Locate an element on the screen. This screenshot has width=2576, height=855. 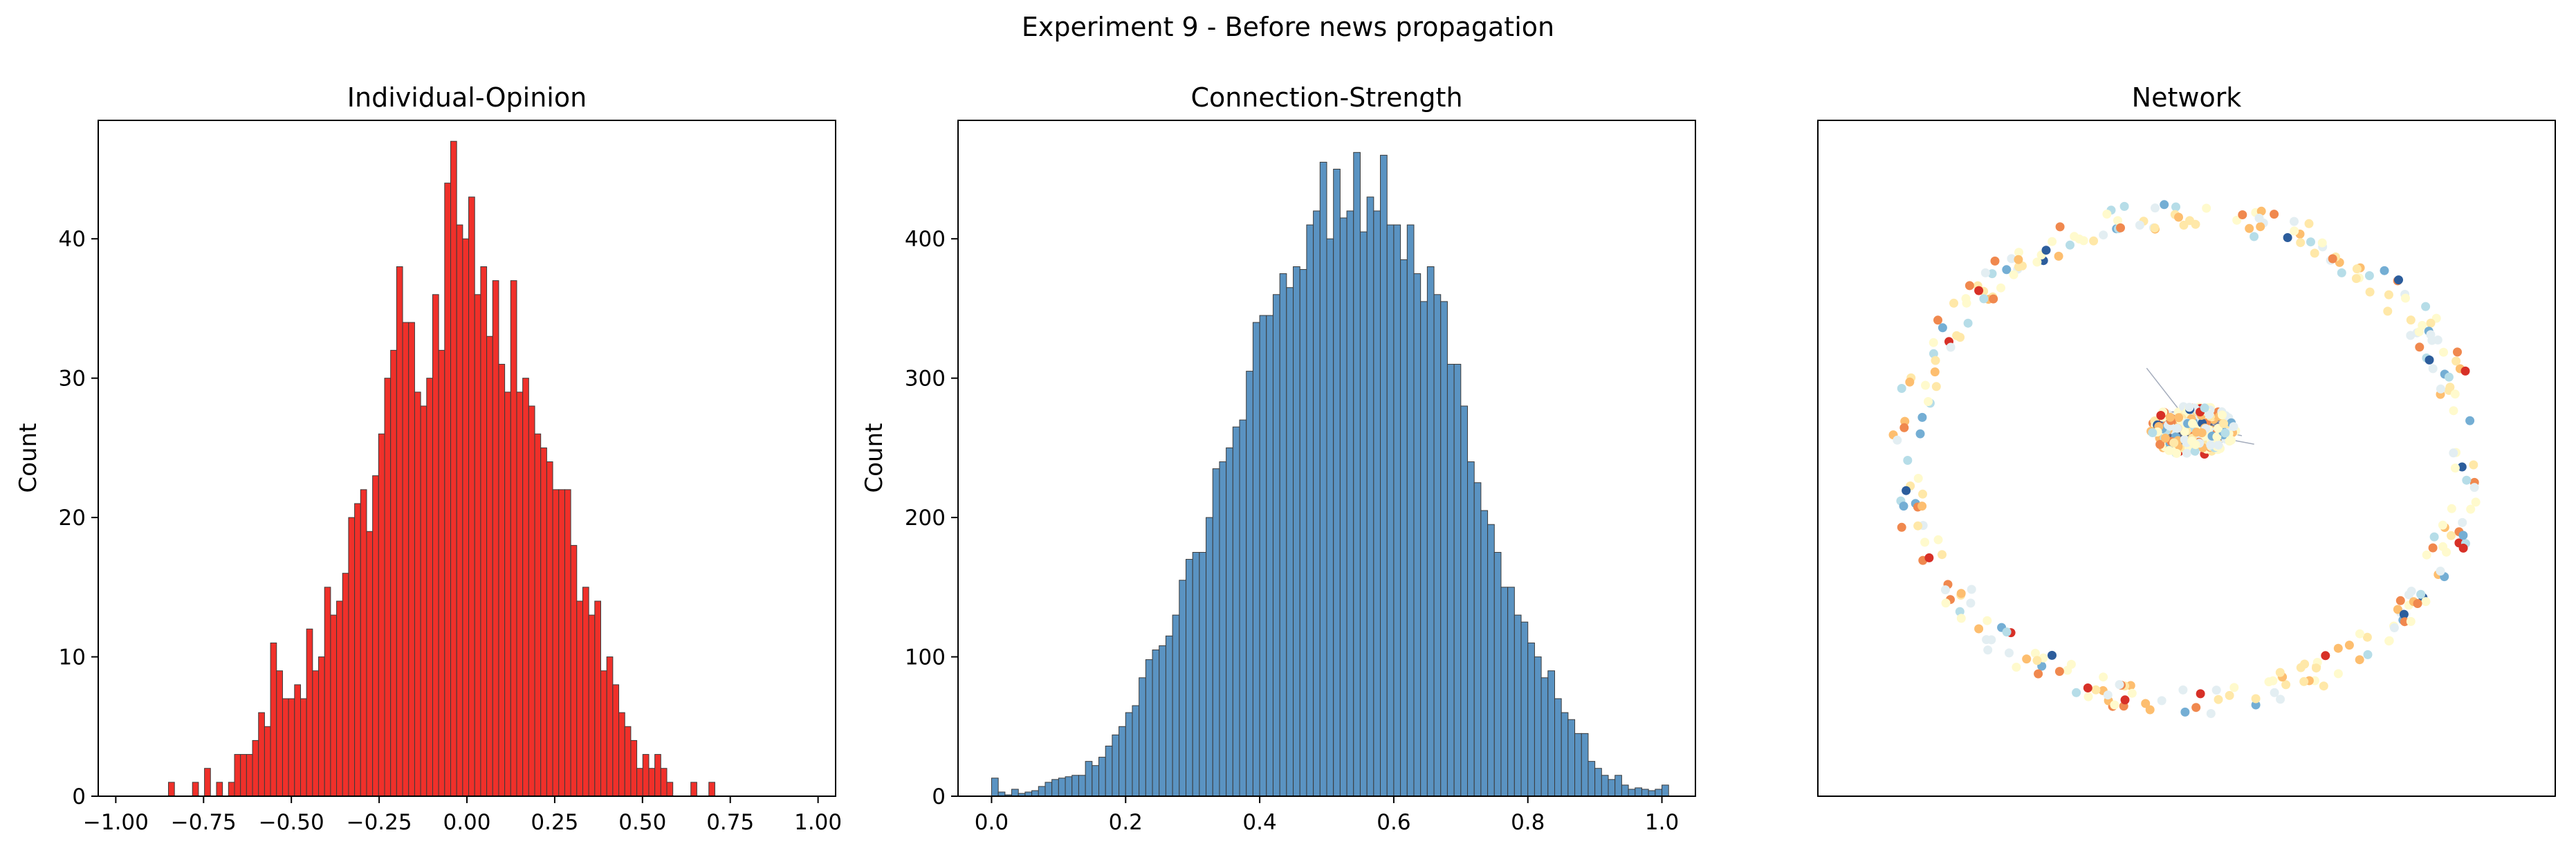
opinion-xtick-label: −0.25 is located at coordinates (379, 822).